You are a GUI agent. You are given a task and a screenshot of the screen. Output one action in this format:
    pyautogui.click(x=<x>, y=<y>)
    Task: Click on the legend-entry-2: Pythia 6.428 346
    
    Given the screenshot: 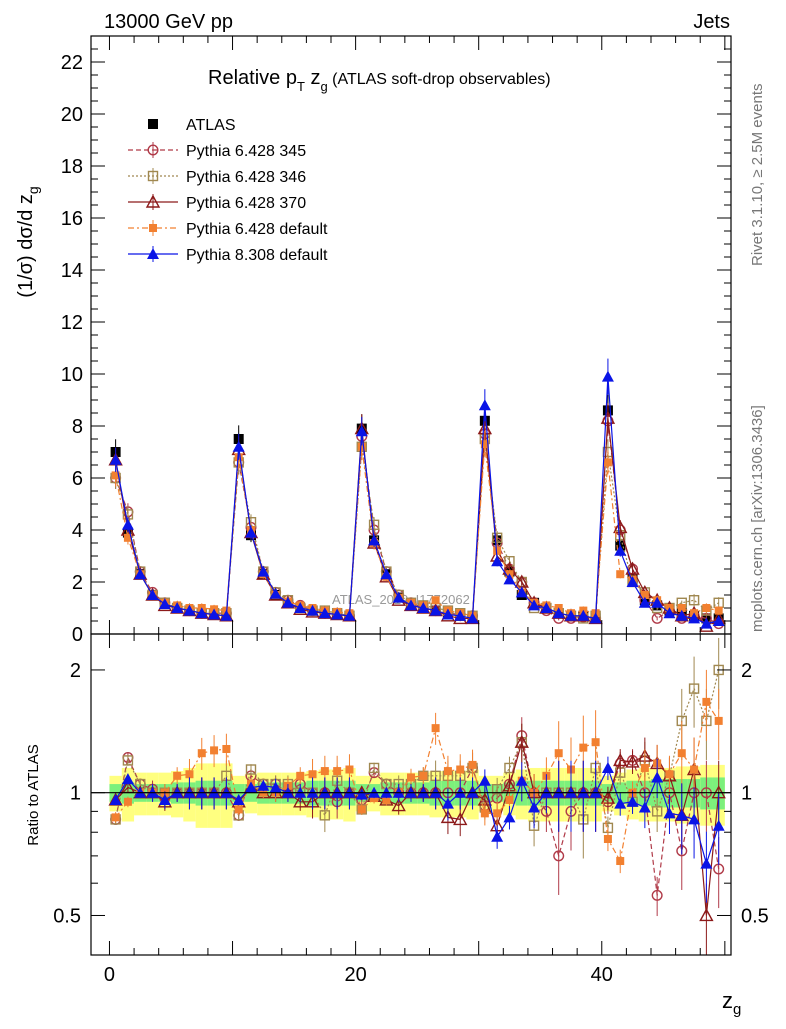 What is the action you would take?
    pyautogui.click(x=217, y=177)
    